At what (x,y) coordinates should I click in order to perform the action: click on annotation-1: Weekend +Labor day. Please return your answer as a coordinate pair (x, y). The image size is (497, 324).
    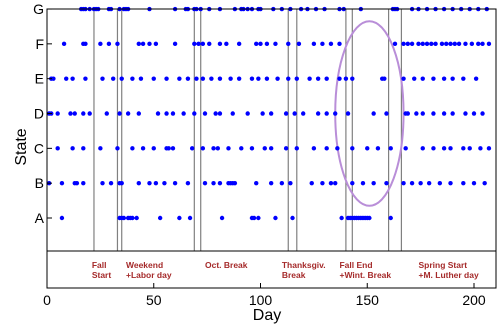
    Looking at the image, I should click on (149, 270).